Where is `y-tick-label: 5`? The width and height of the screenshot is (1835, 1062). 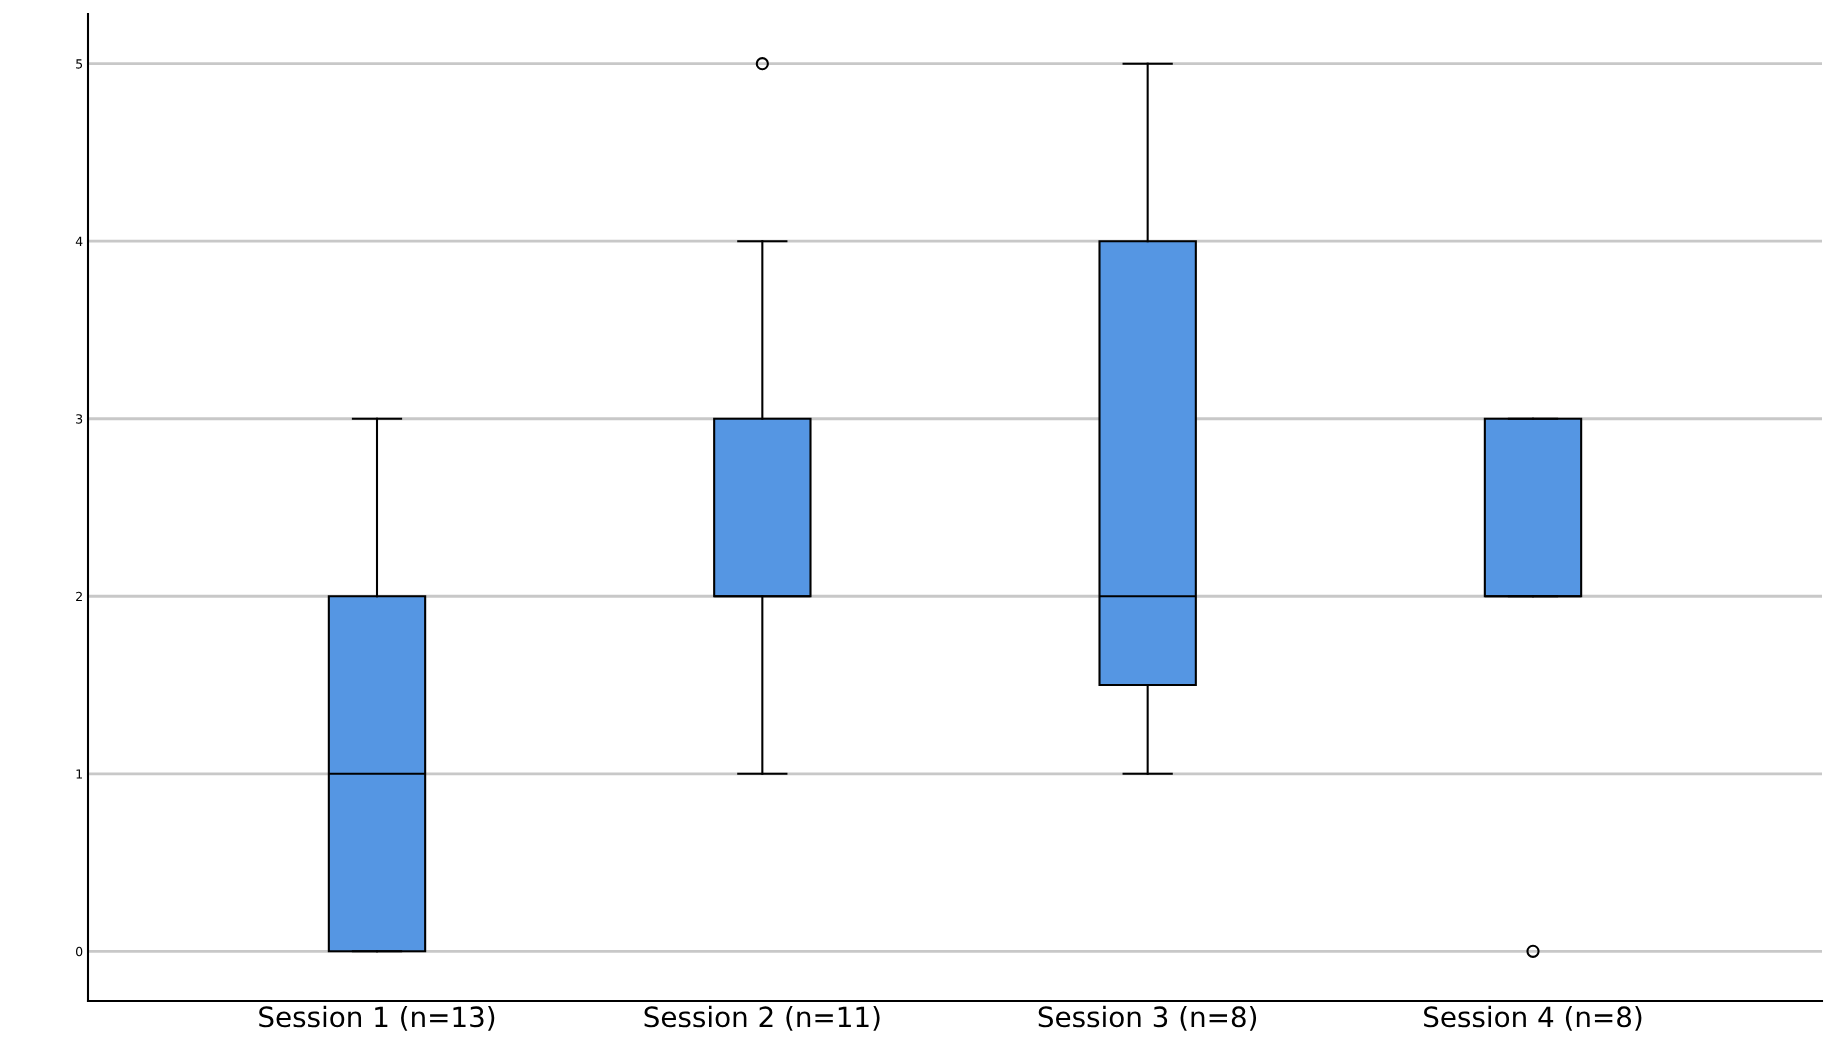 y-tick-label: 5 is located at coordinates (79, 64).